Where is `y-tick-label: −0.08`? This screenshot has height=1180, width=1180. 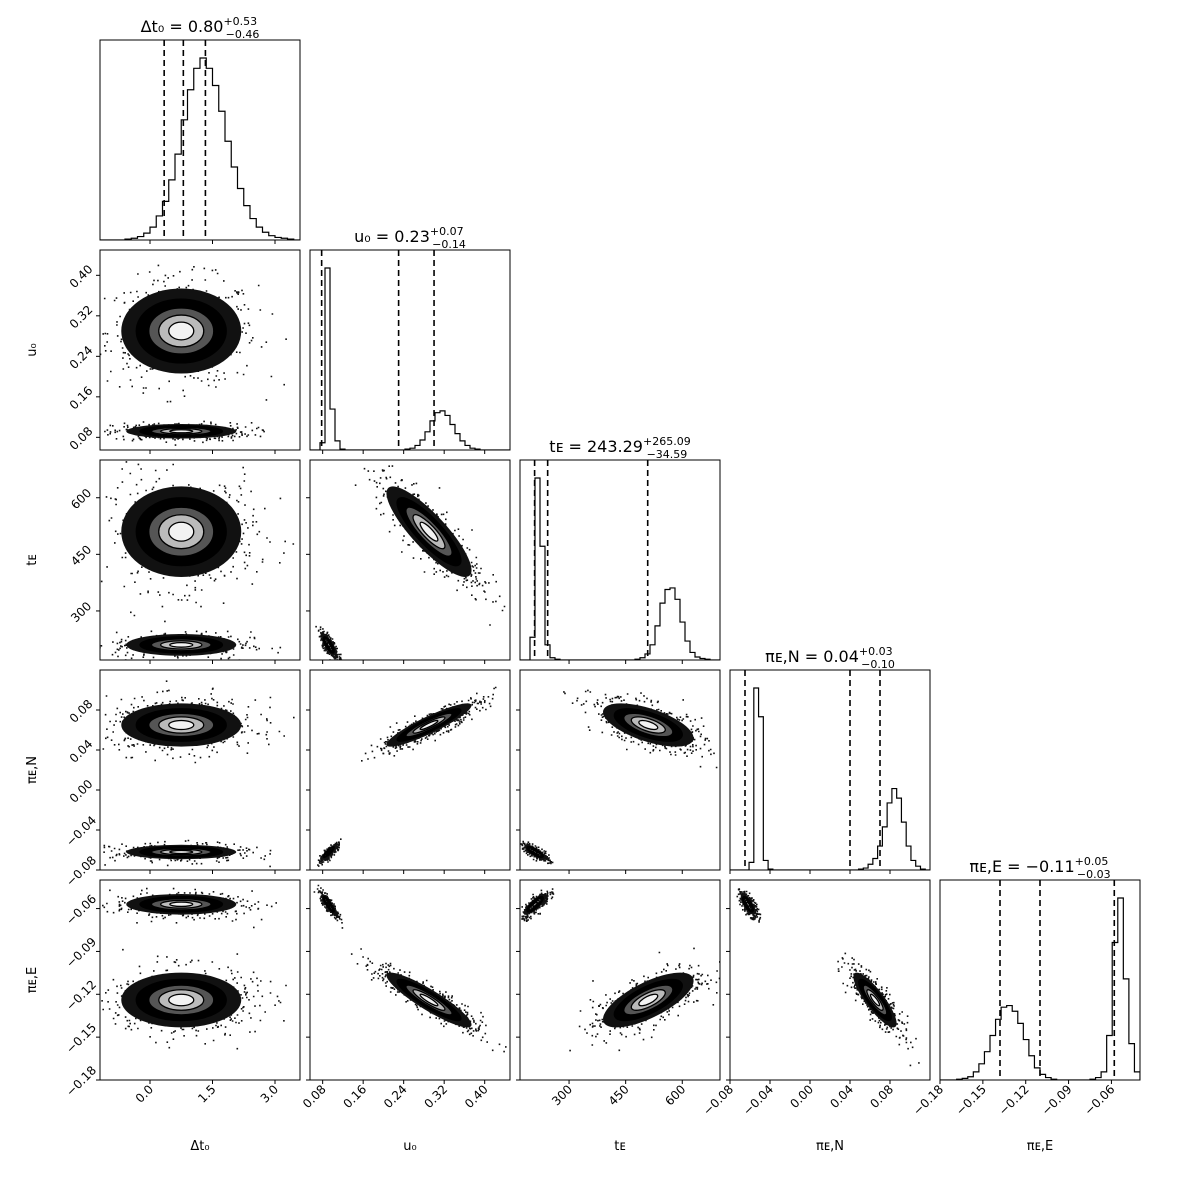
y-tick-label: −0.08 is located at coordinates (81, 871).